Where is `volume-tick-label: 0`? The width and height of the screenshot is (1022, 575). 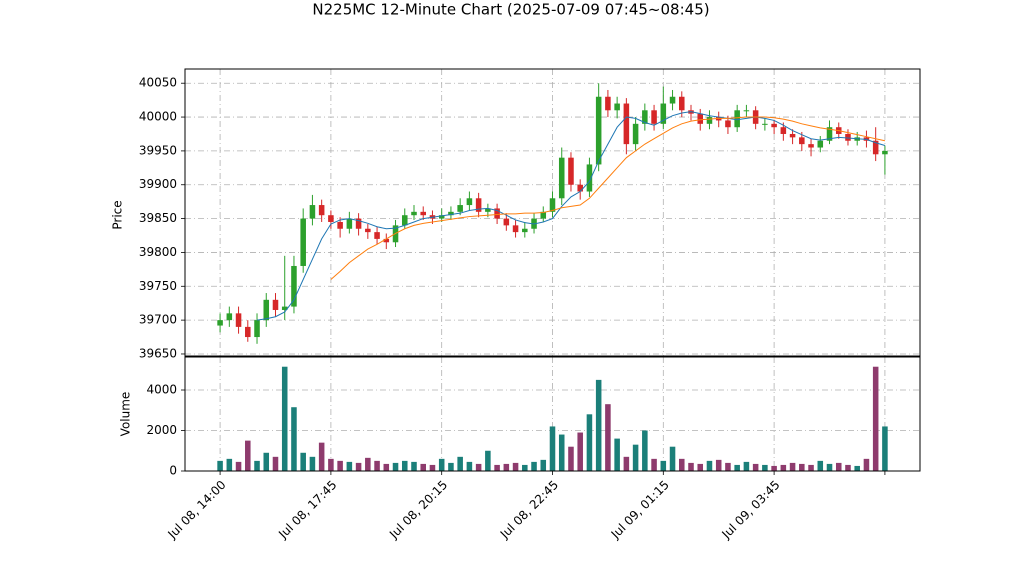
volume-tick-label: 0 is located at coordinates (173, 471).